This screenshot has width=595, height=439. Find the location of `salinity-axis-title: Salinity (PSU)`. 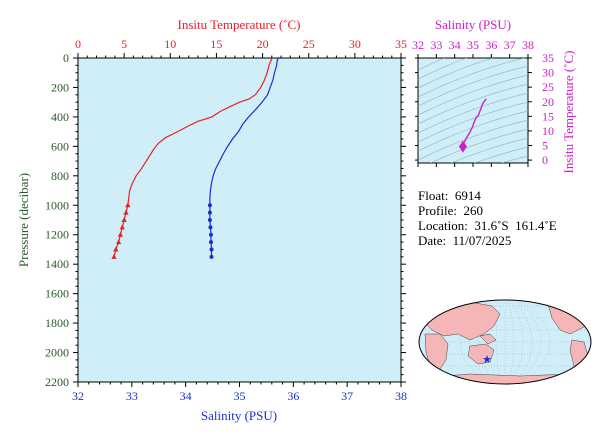

salinity-axis-title: Salinity (PSU) is located at coordinates (239, 415).